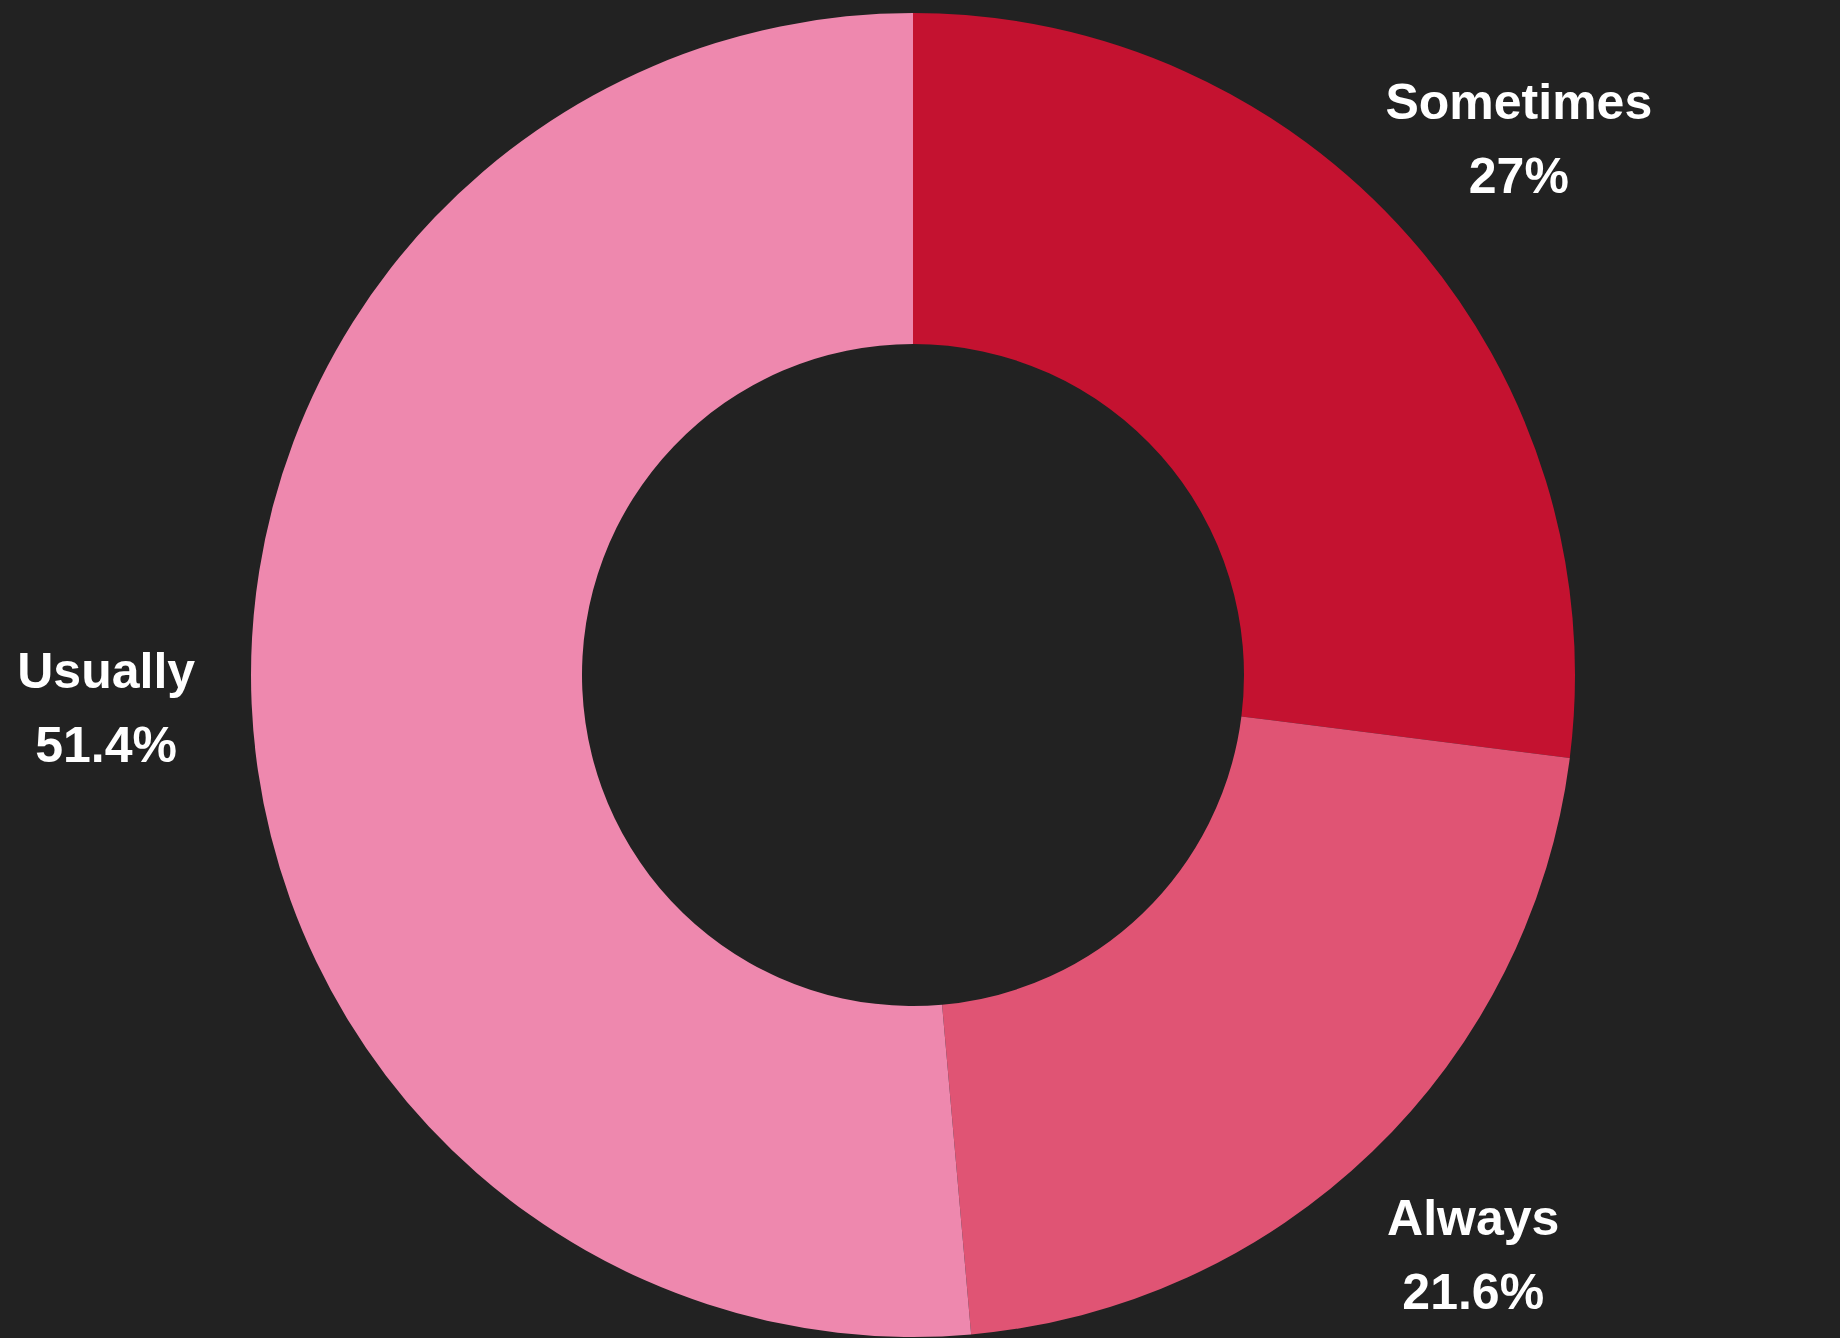  I want to click on slice-label: Sometimes, so click(1519, 101).